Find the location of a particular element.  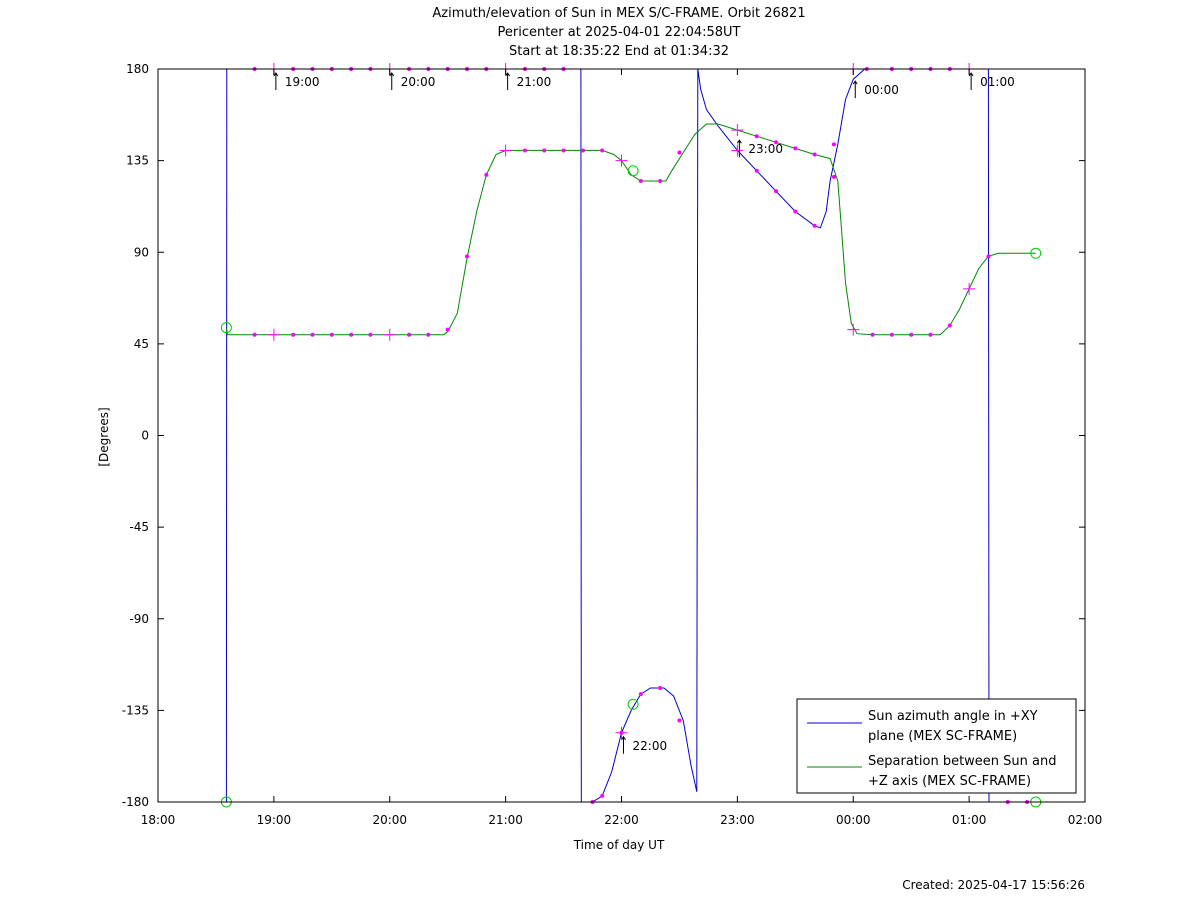

chart-subtitle-pericenter: Pericenter at 2025-04-01 22:04:58UT is located at coordinates (618, 32).